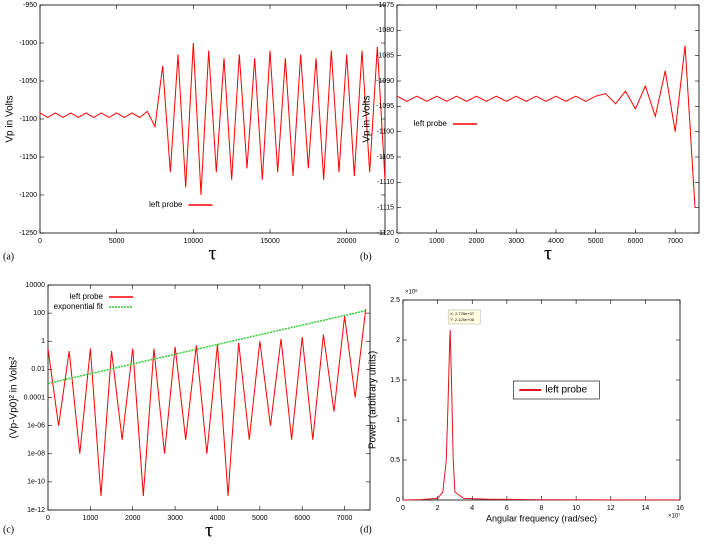 The image size is (707, 546). Describe the element at coordinates (36, 454) in the screenshot. I see `y-tick-label: 1e-08` at that location.